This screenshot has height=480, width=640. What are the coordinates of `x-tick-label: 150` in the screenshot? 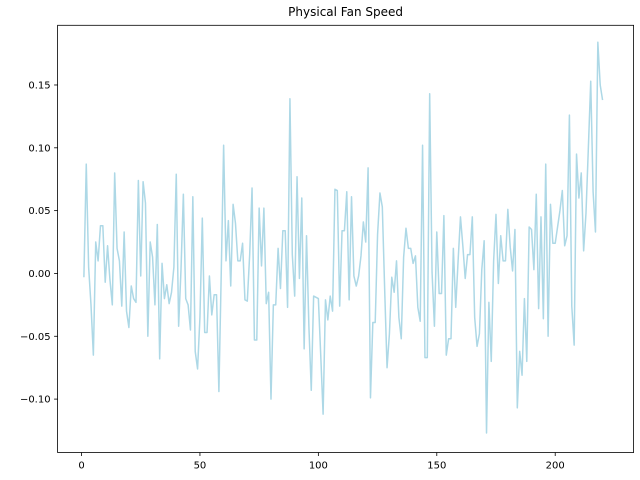 It's located at (436, 466).